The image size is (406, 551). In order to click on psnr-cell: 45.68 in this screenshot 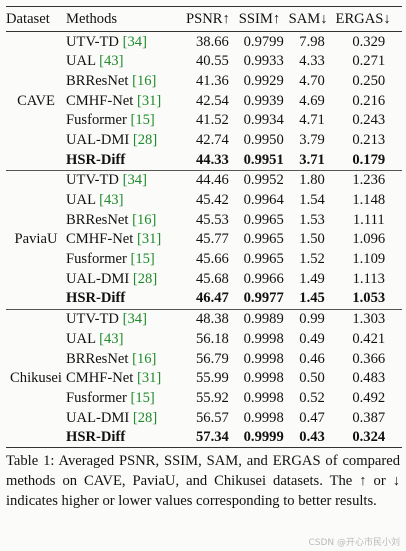, I will do `click(212, 278)`.